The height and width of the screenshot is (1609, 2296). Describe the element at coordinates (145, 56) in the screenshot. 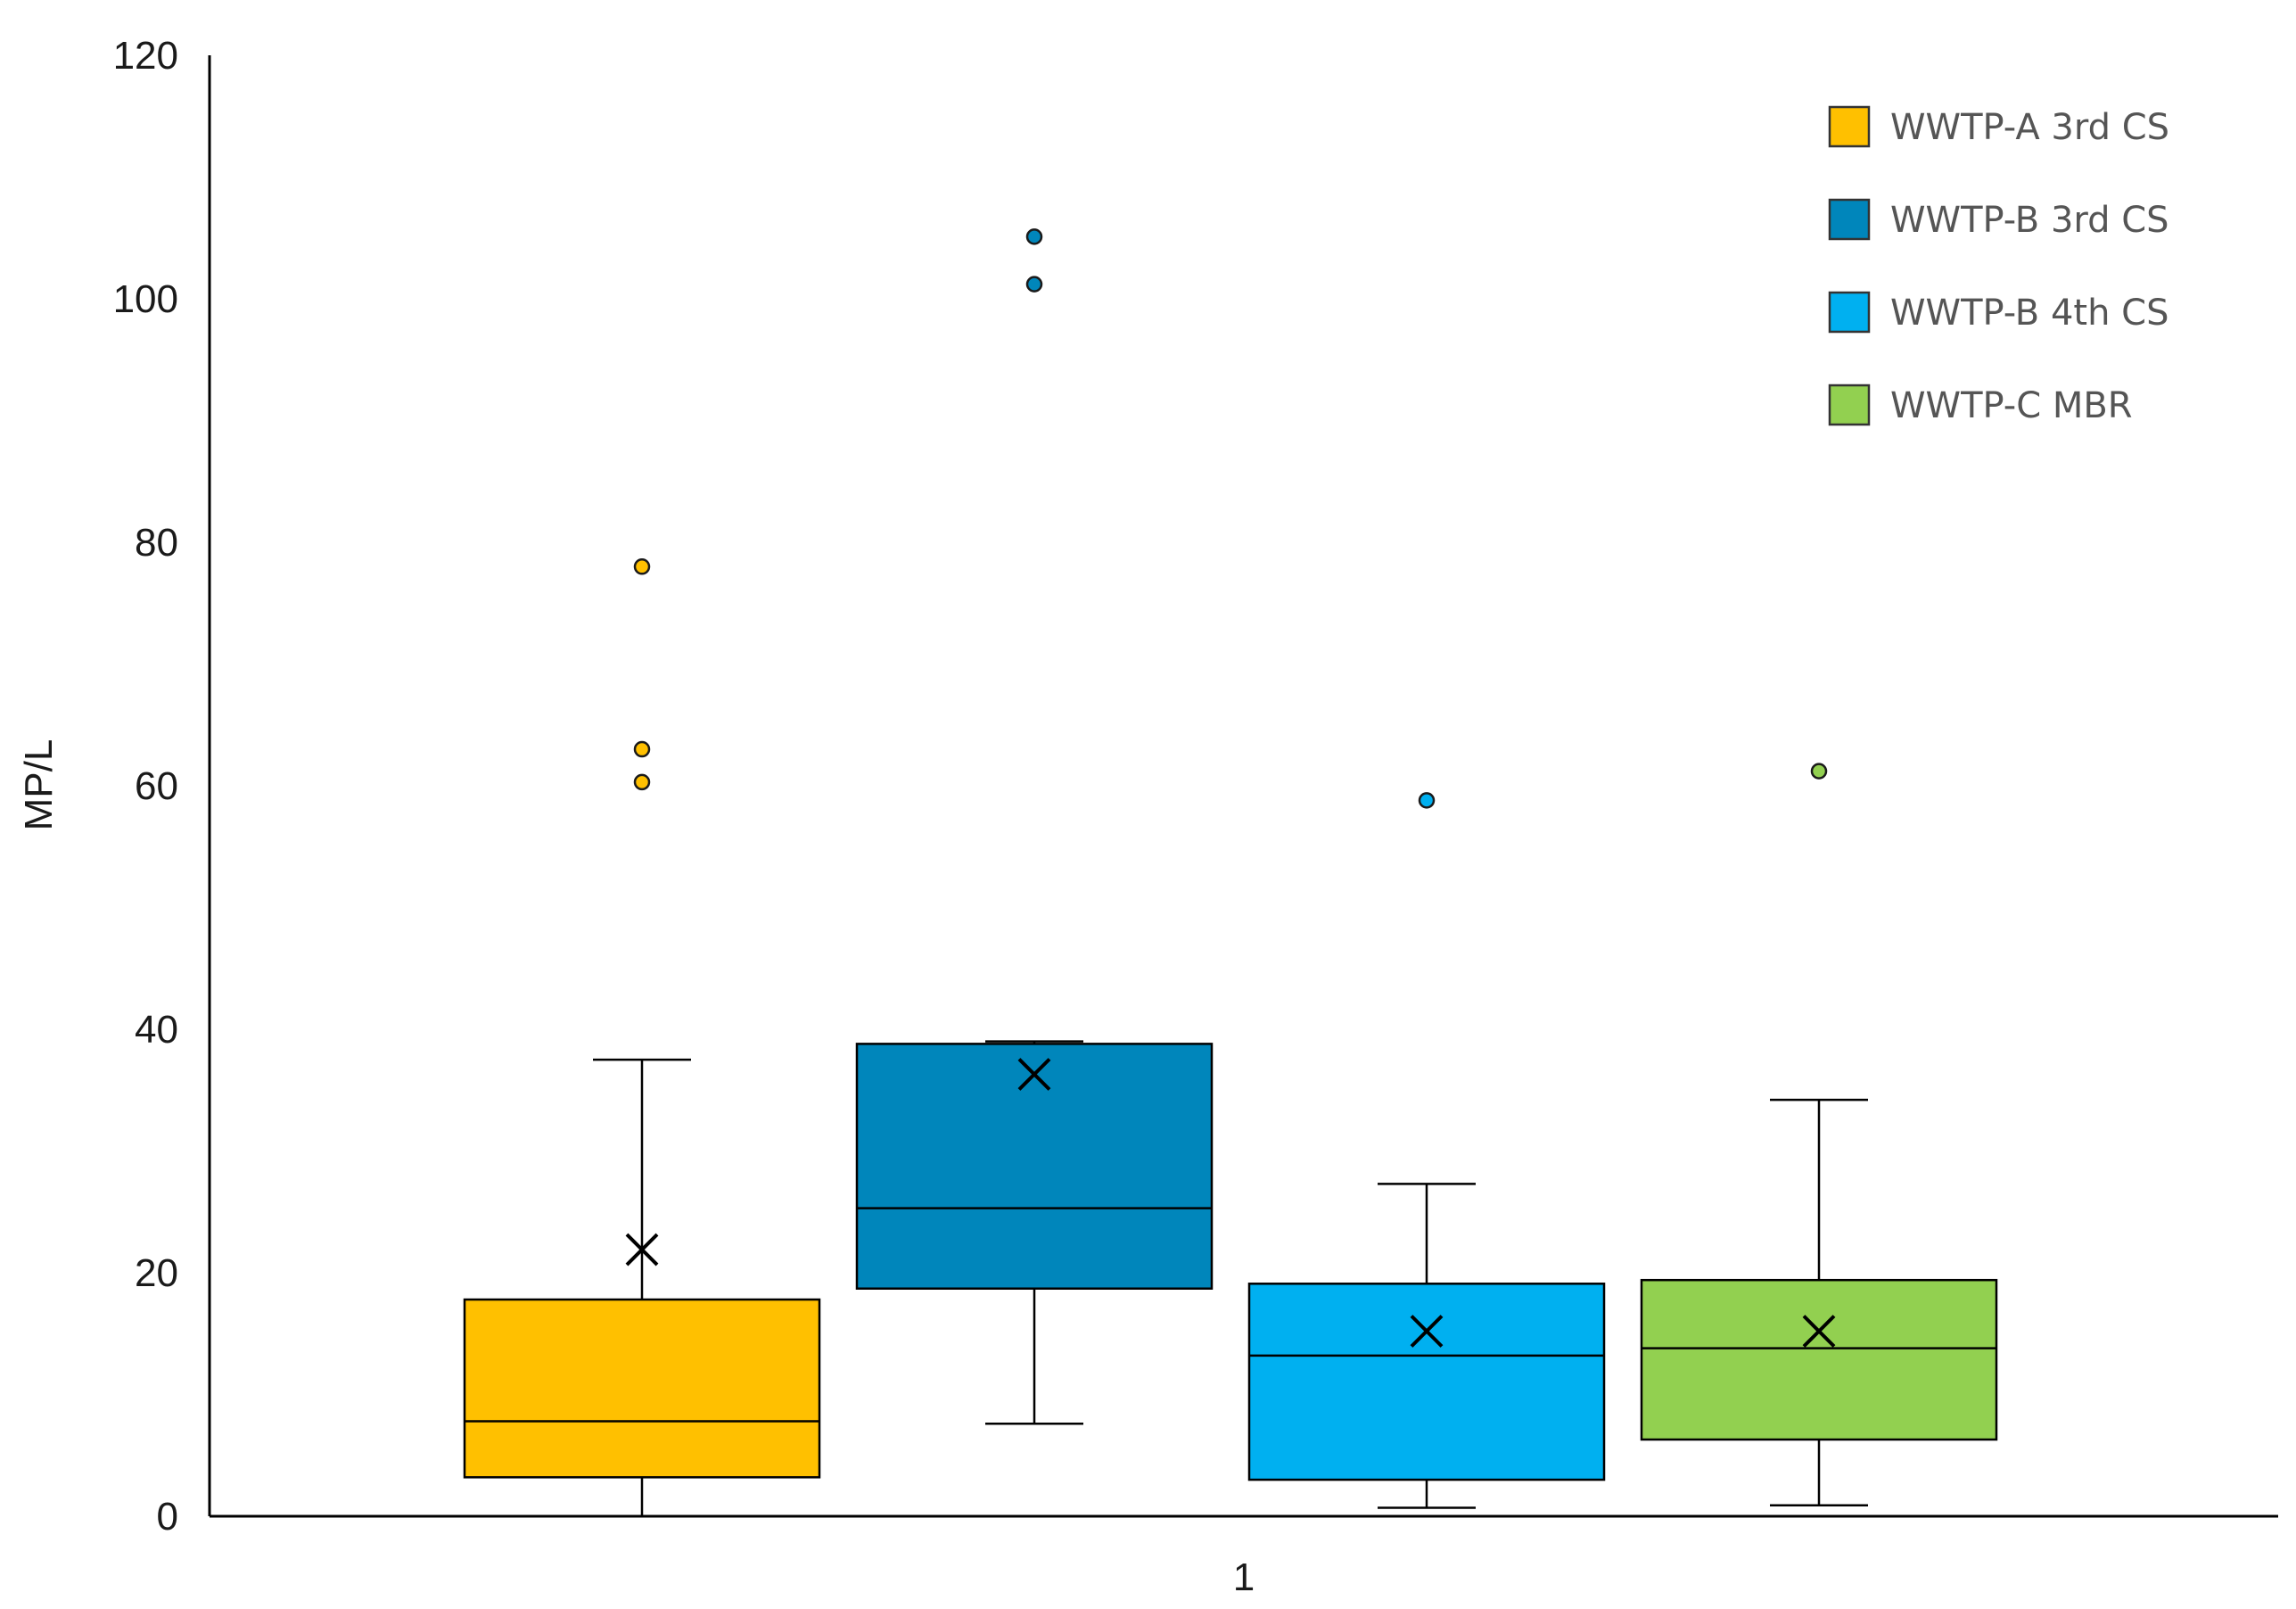

I see `y-tick-label-120: 120` at that location.